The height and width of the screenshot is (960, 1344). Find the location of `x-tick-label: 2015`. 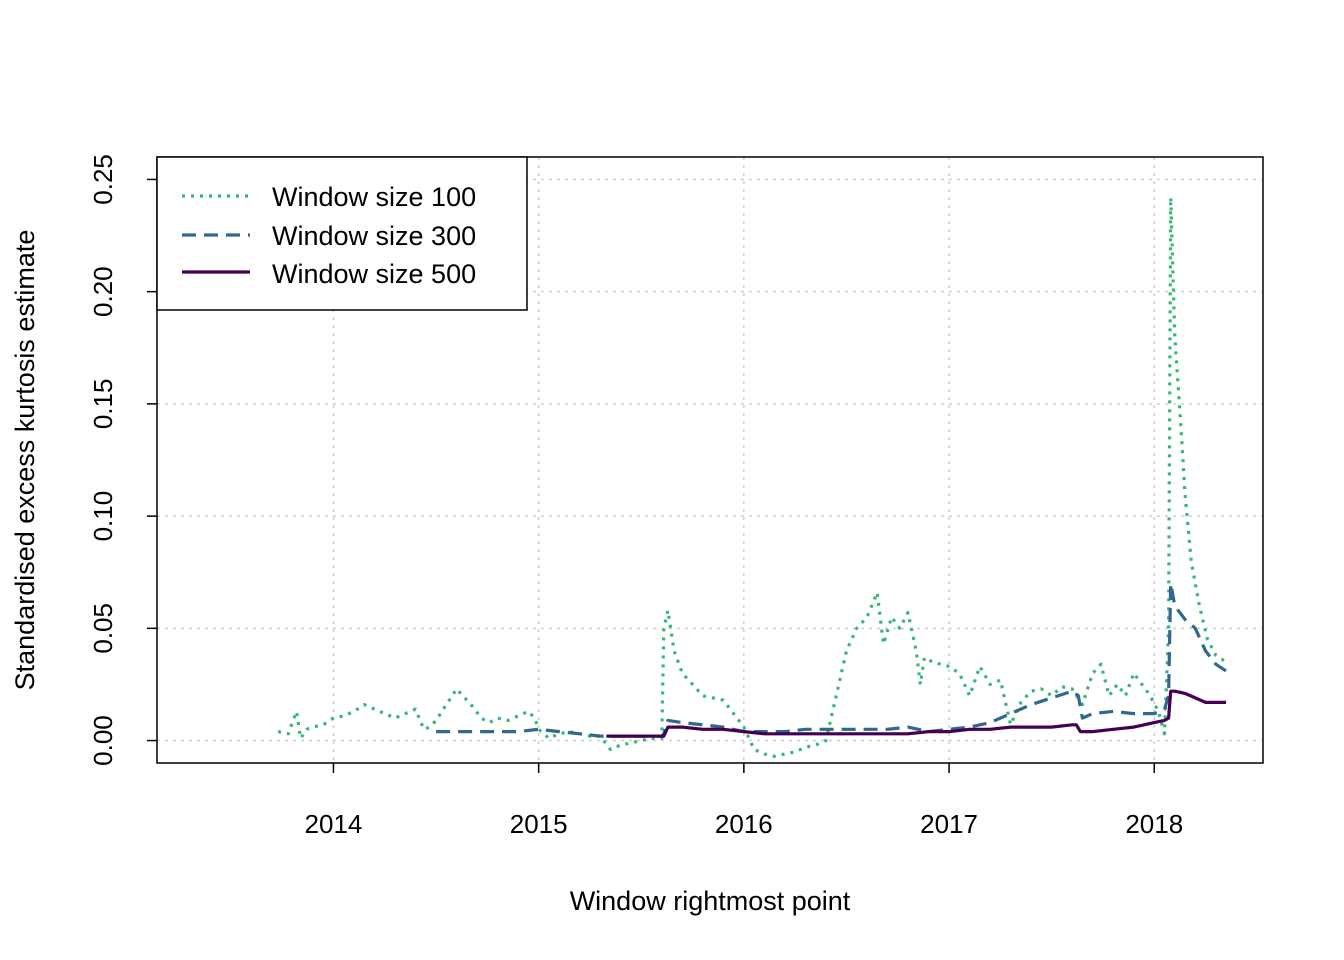

x-tick-label: 2015 is located at coordinates (539, 824).